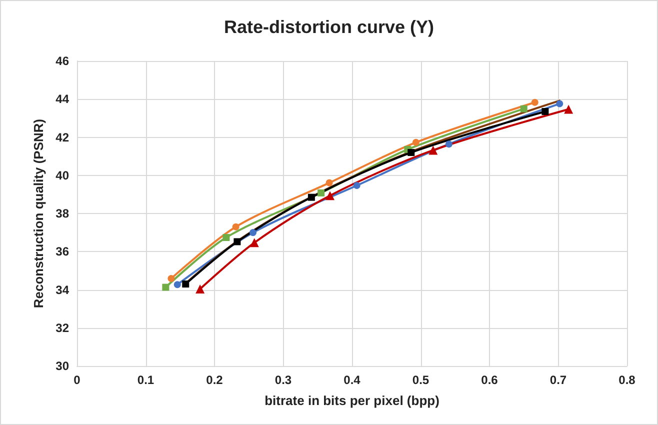  Describe the element at coordinates (38, 213) in the screenshot. I see `y-axis-title: Reconstruction quality (PSNR)` at that location.